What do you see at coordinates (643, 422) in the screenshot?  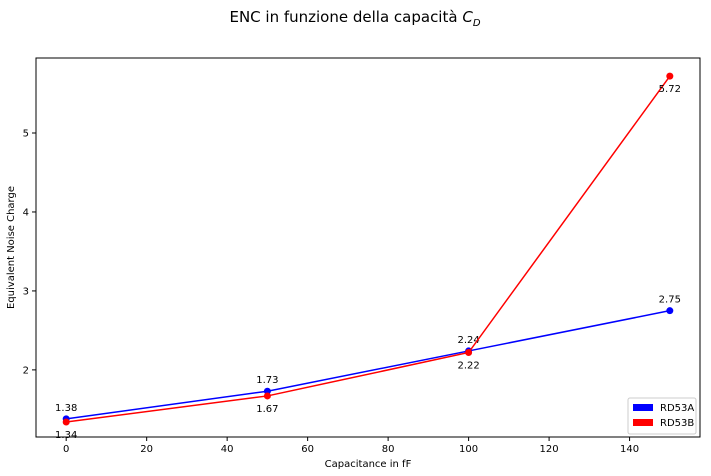 I see `legend-swatch-rd53b` at bounding box center [643, 422].